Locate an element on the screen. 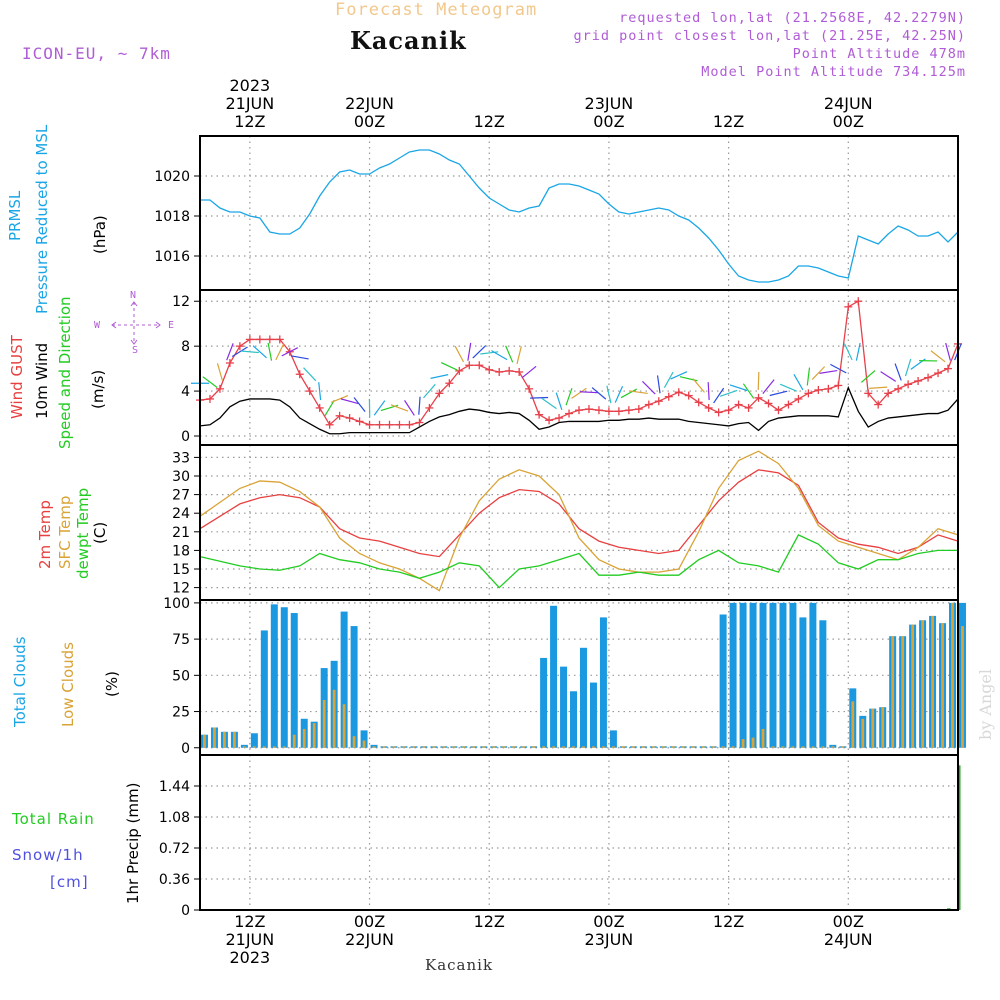  compass-south: S is located at coordinates (135, 350).